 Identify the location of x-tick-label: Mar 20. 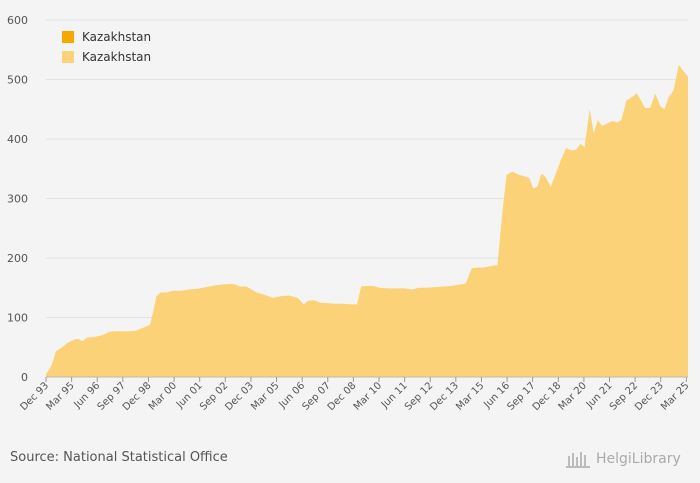
(573, 396).